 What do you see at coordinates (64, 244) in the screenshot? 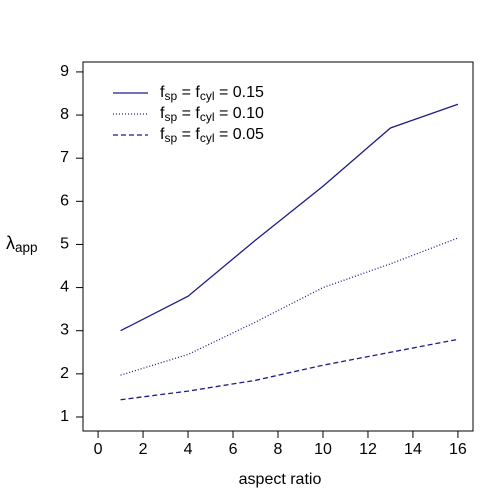
I see `y-tick-label: 5` at bounding box center [64, 244].